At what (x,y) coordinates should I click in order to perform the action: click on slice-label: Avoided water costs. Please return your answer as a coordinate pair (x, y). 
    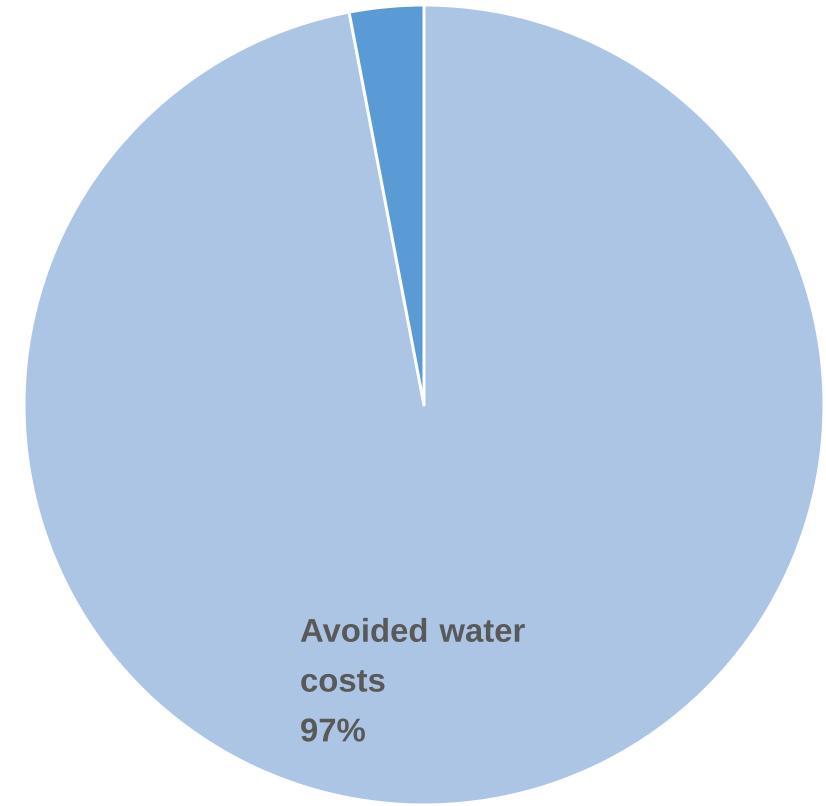
    Looking at the image, I should click on (412, 655).